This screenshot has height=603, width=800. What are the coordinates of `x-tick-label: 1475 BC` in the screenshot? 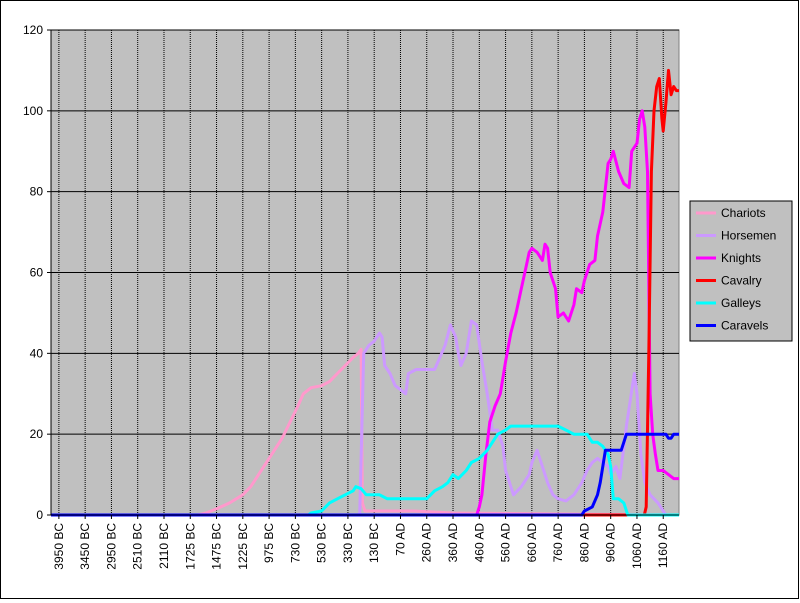 It's located at (217, 546).